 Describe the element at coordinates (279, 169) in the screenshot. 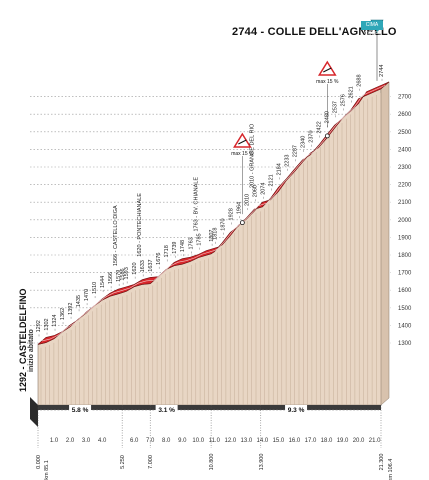

I see `elevation-label: 2184` at that location.